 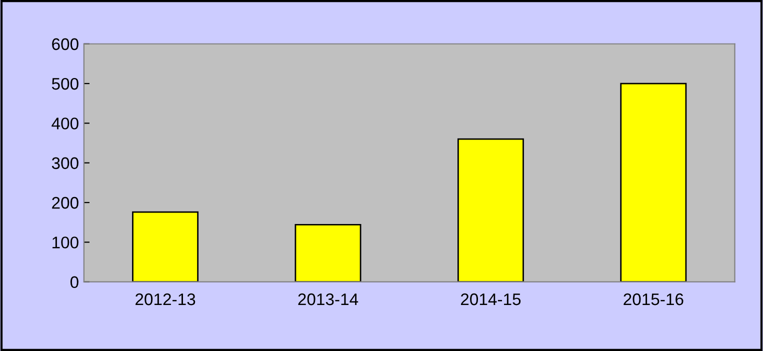 What do you see at coordinates (65, 202) in the screenshot?
I see `y-tick-label: 200` at bounding box center [65, 202].